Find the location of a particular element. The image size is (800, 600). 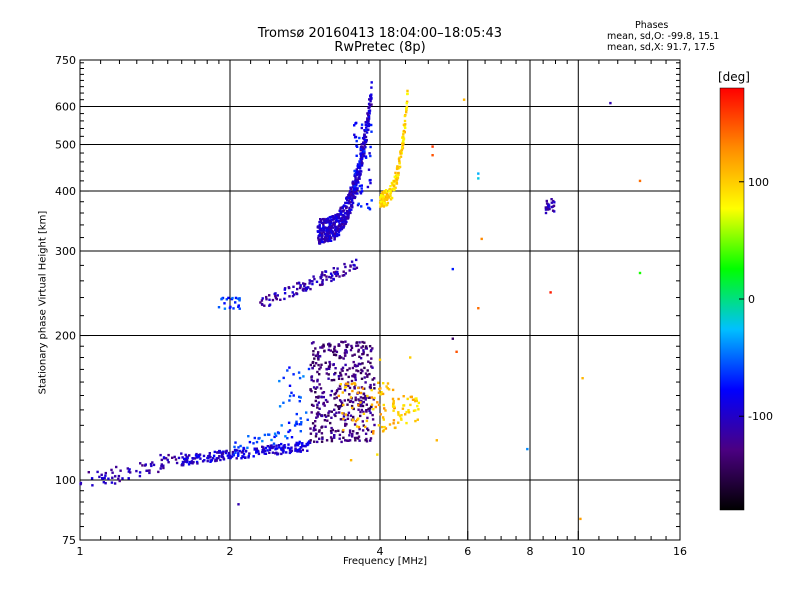

x-tick-label: 16 is located at coordinates (680, 551).